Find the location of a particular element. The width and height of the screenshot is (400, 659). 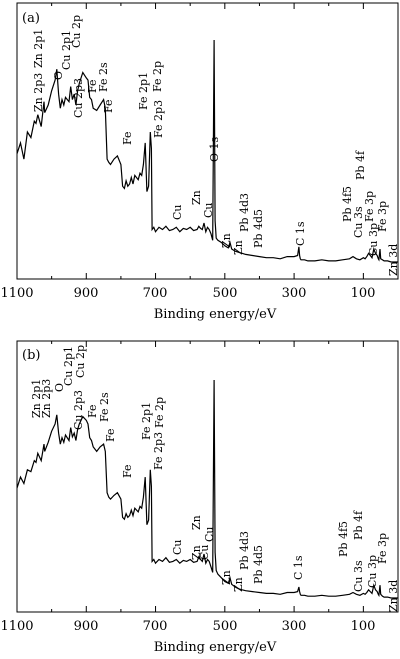

panel-b-tick-labels: 1100 900 700 500 300 100 is located at coordinates (187, 626).